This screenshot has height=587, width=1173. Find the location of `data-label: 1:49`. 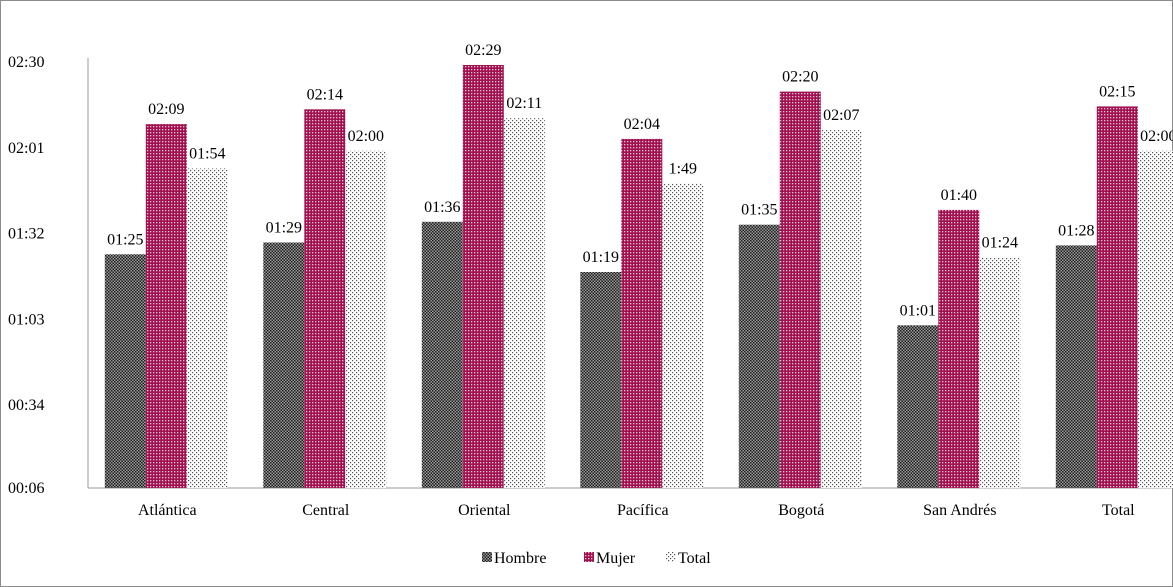

data-label: 1:49 is located at coordinates (683, 168).